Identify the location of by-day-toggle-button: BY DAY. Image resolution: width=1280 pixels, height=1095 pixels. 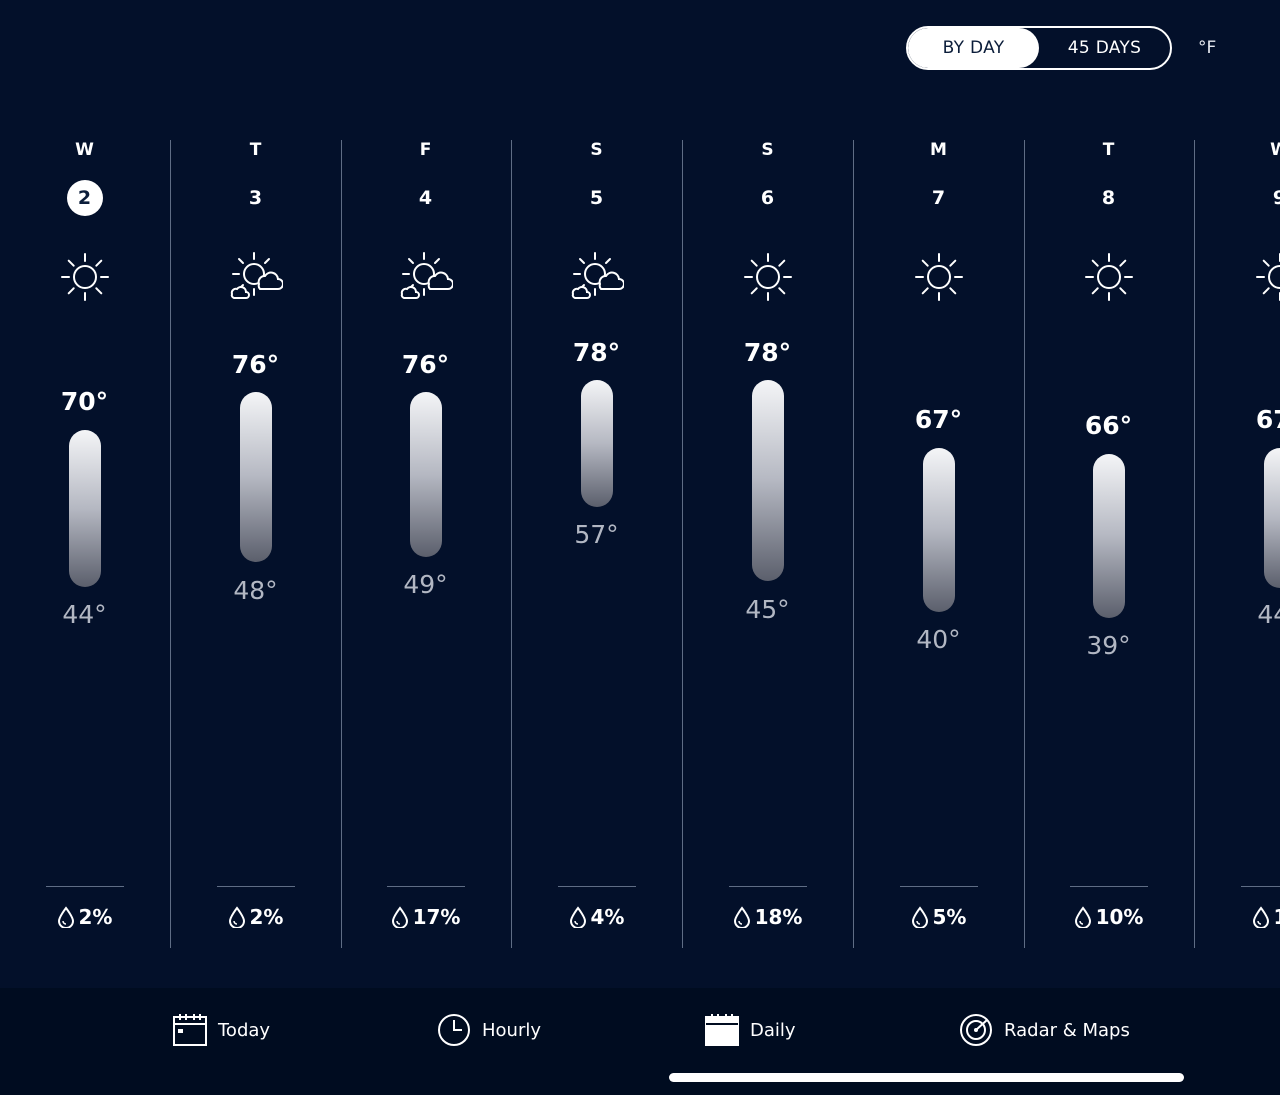
(973, 48).